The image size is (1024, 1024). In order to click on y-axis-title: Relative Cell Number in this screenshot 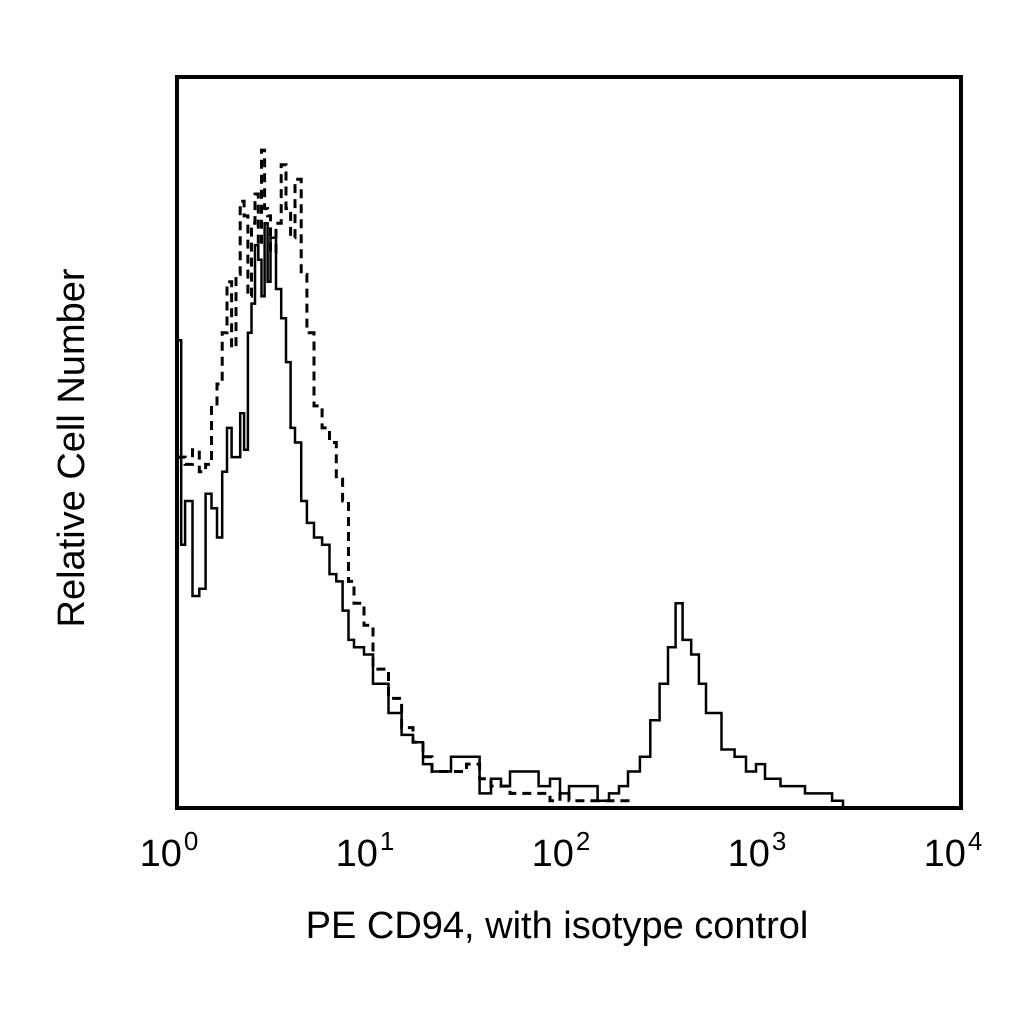, I will do `click(72, 447)`.